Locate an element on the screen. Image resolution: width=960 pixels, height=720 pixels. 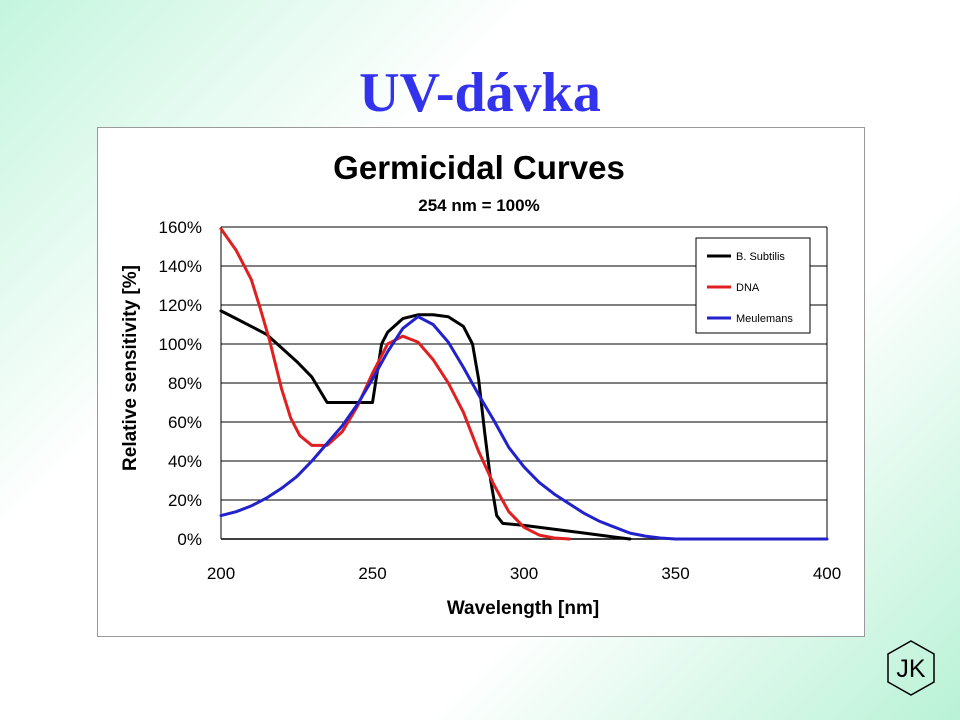
series-line-b-subtilis is located at coordinates (425, 425).